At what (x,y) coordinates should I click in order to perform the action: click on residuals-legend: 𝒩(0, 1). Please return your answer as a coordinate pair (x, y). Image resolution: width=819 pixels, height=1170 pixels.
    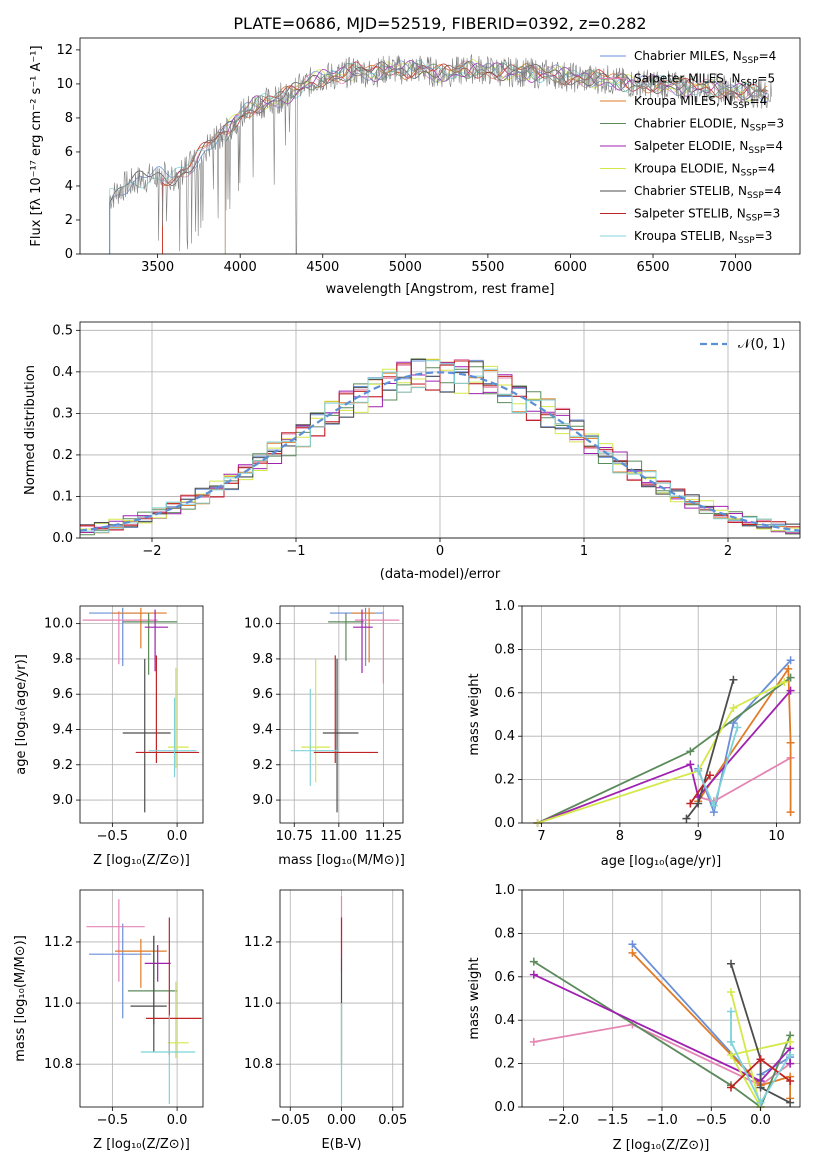
    Looking at the image, I should click on (742, 344).